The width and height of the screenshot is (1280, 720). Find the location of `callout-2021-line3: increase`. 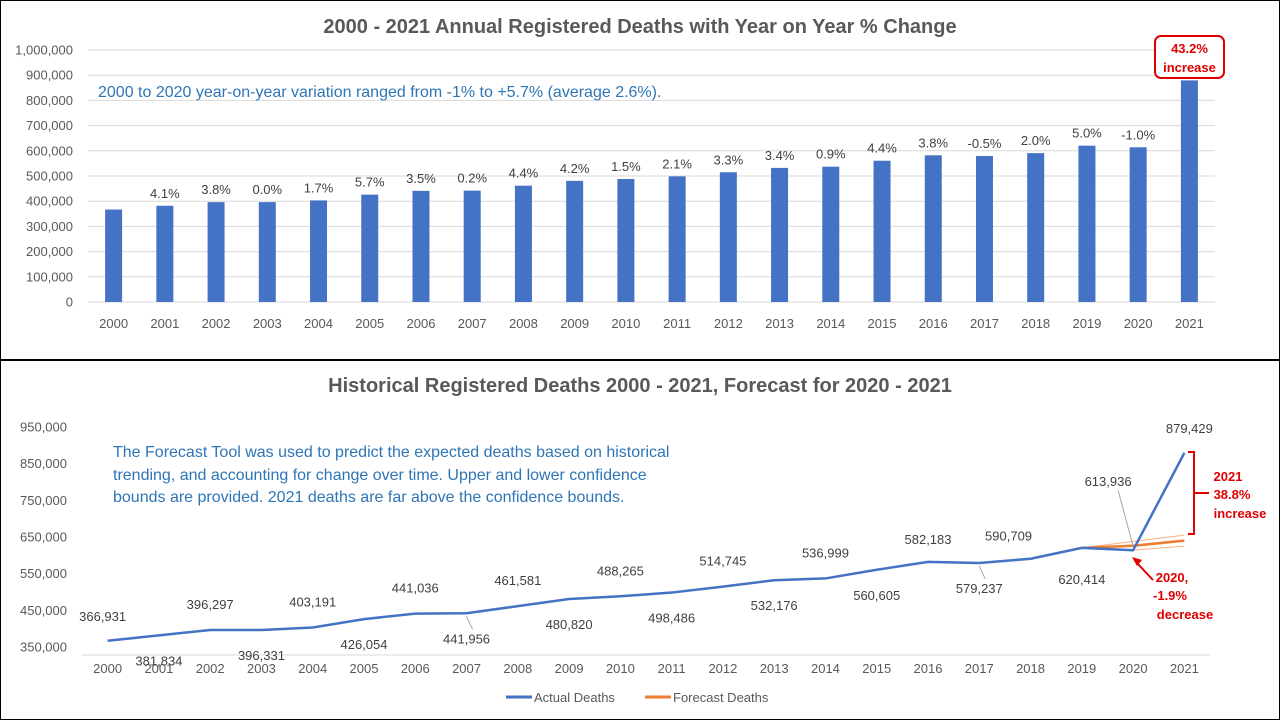

callout-2021-line3: increase is located at coordinates (1240, 513).